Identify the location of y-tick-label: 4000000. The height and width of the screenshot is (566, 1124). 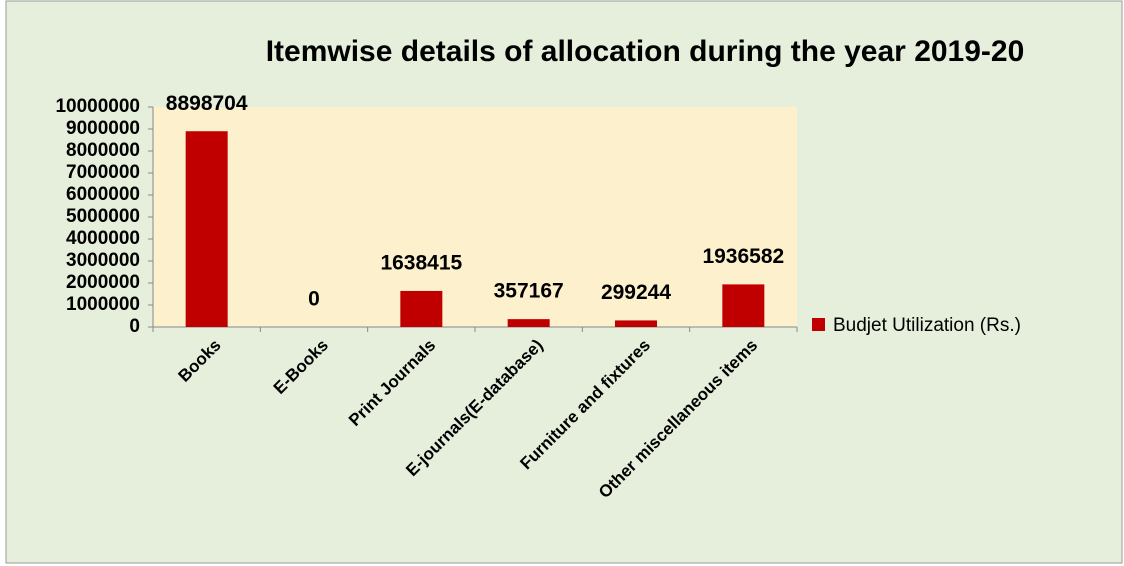
(103, 238).